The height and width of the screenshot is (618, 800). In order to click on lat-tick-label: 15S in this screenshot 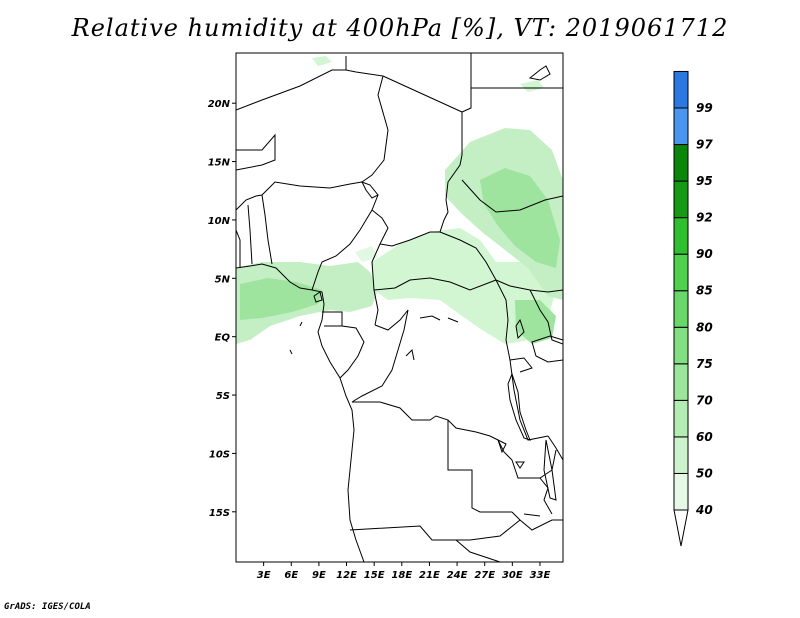, I will do `click(219, 513)`.